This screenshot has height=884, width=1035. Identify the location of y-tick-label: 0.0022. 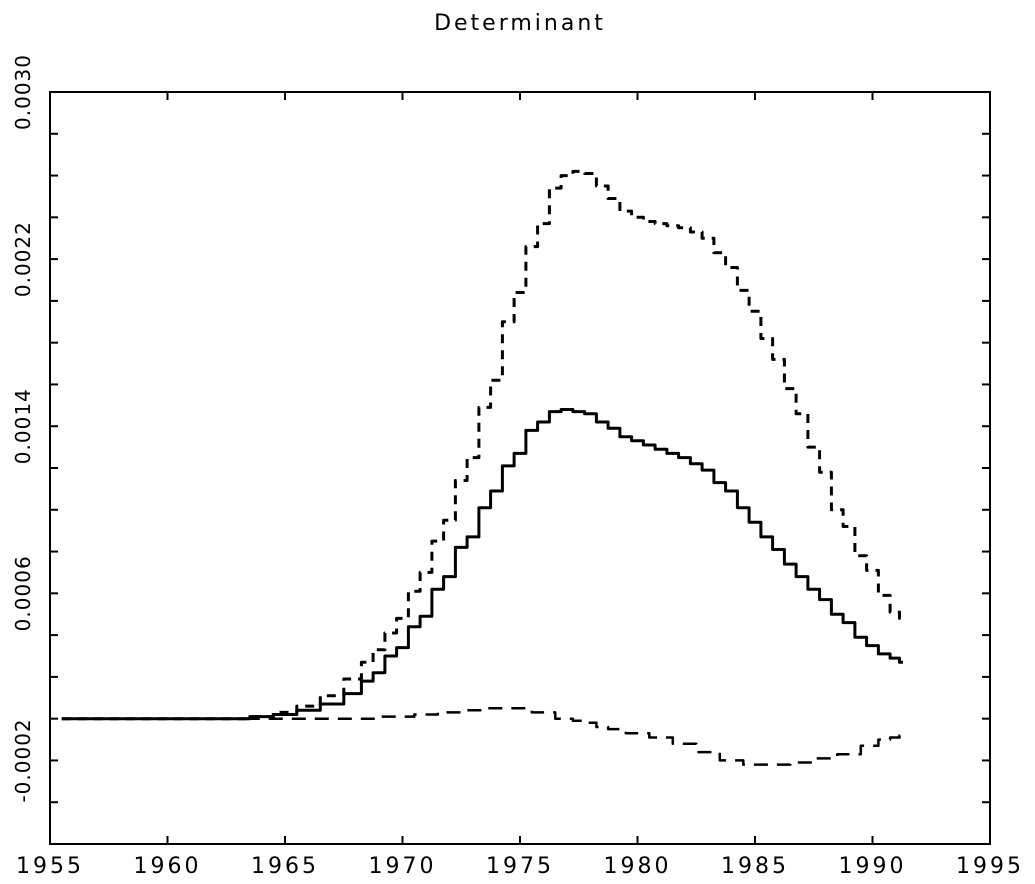
(23, 259).